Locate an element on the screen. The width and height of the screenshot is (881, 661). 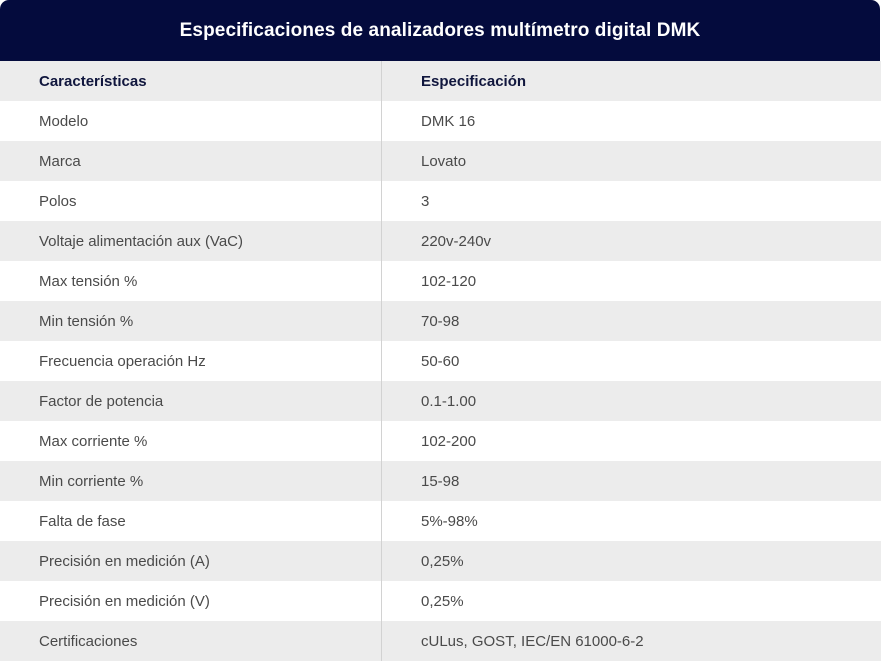
table-row: Precisión en medición (A) 0,25% is located at coordinates (440, 561).